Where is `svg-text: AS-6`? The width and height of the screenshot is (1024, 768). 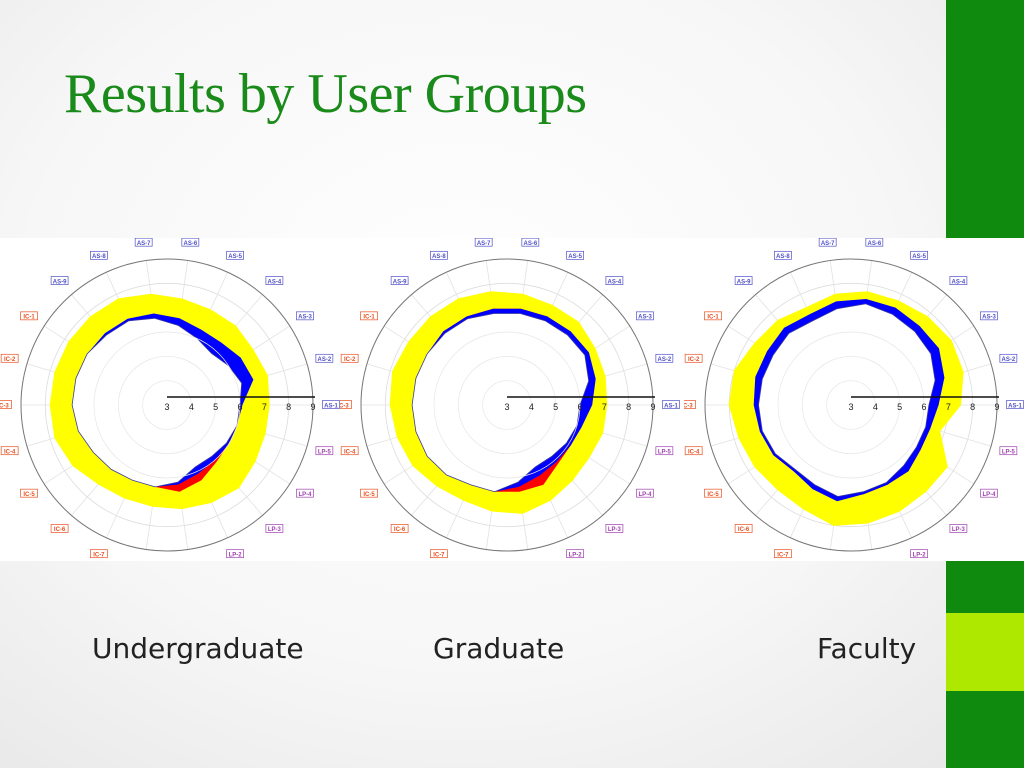
svg-text: AS-6 is located at coordinates (875, 244).